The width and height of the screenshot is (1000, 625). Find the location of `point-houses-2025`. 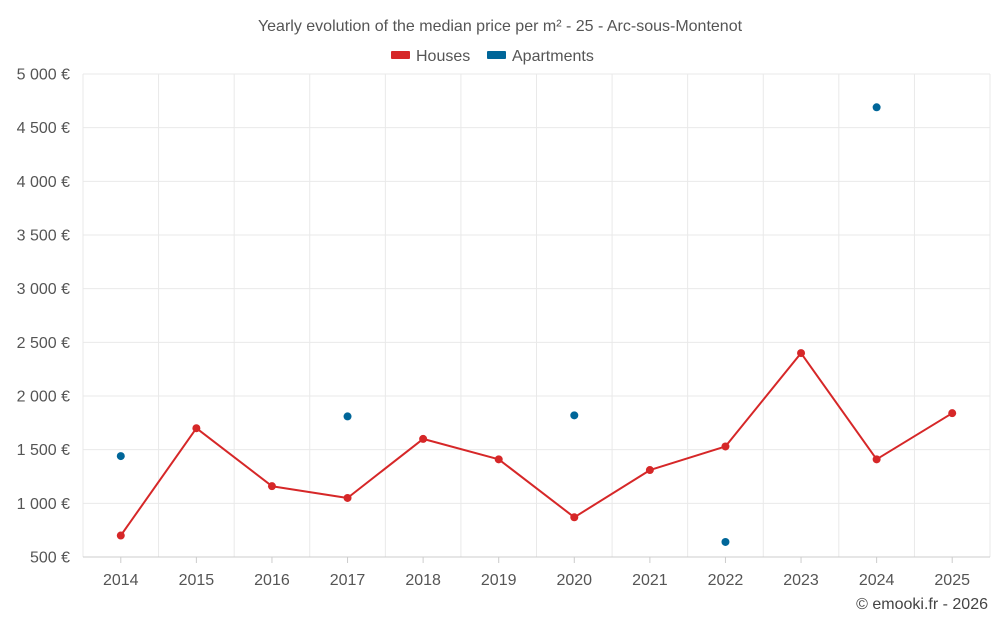

point-houses-2025 is located at coordinates (952, 413).